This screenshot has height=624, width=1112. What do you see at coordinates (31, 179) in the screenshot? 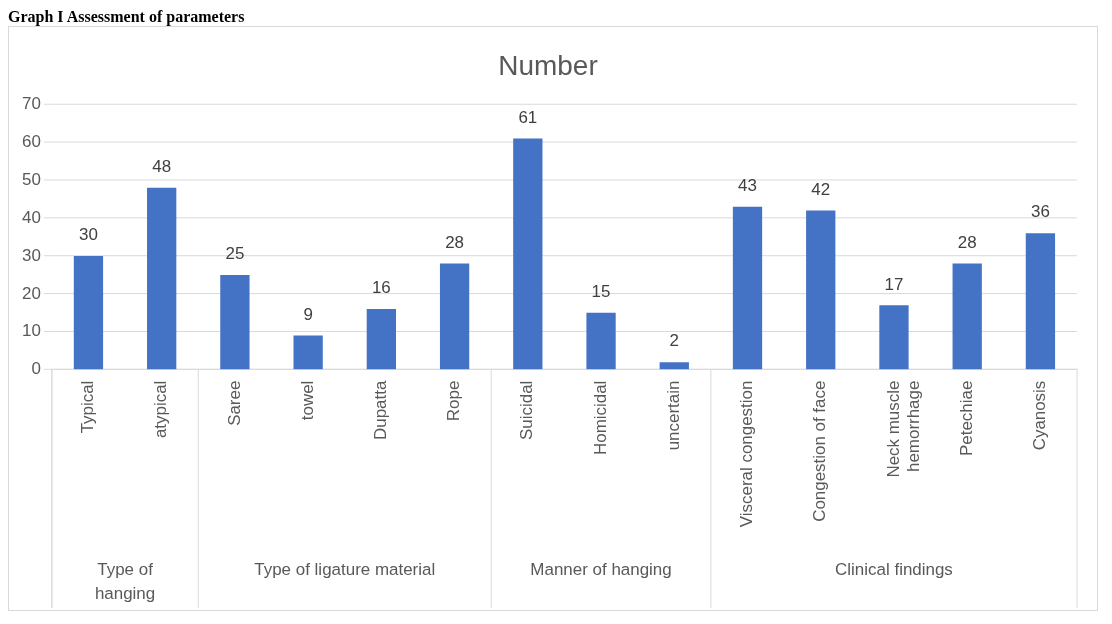
I see `y-tick-label: 50` at bounding box center [31, 179].